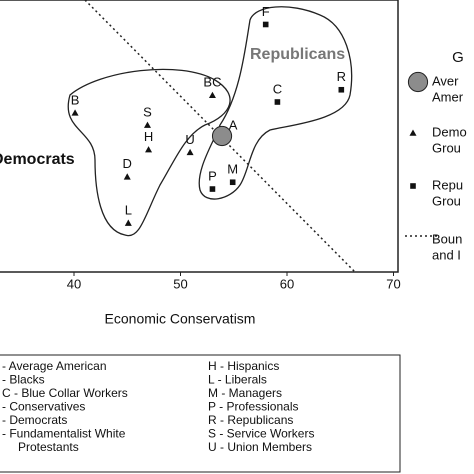 This screenshot has height=474, width=474. I want to click on point-label: R, so click(341, 76).